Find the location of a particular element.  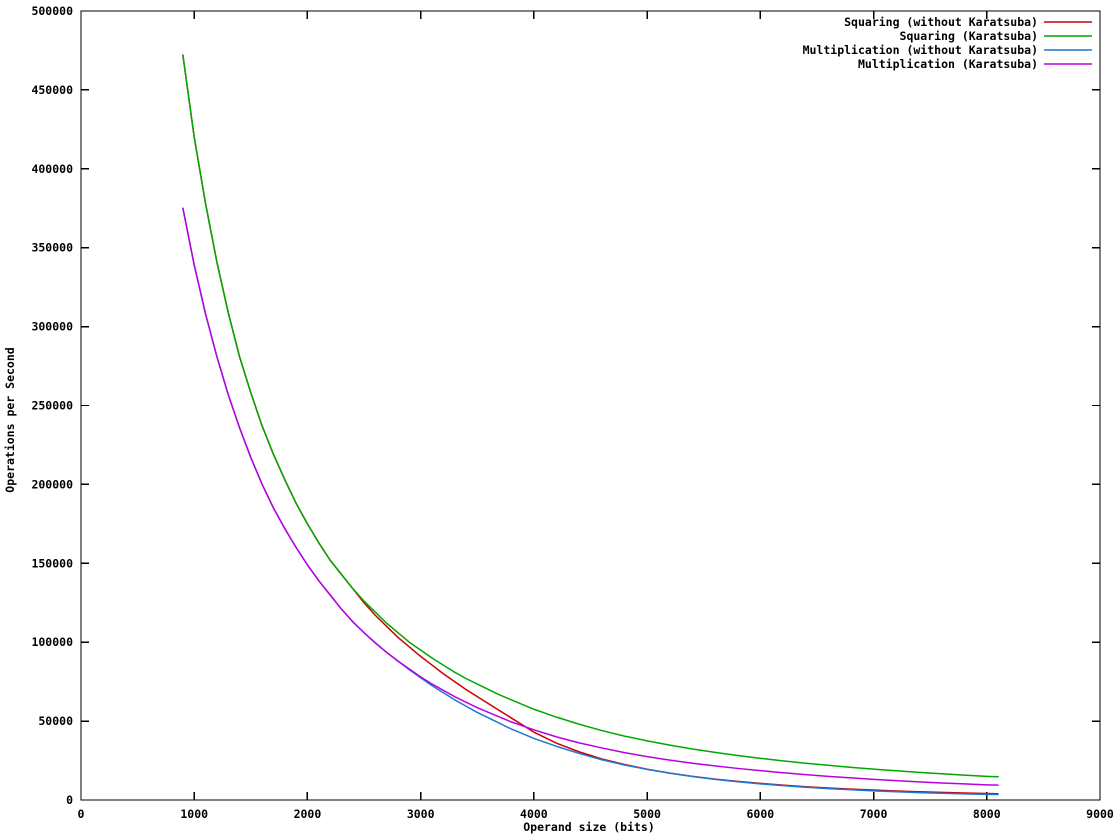

y-tick-label: 250000 is located at coordinates (52, 406).